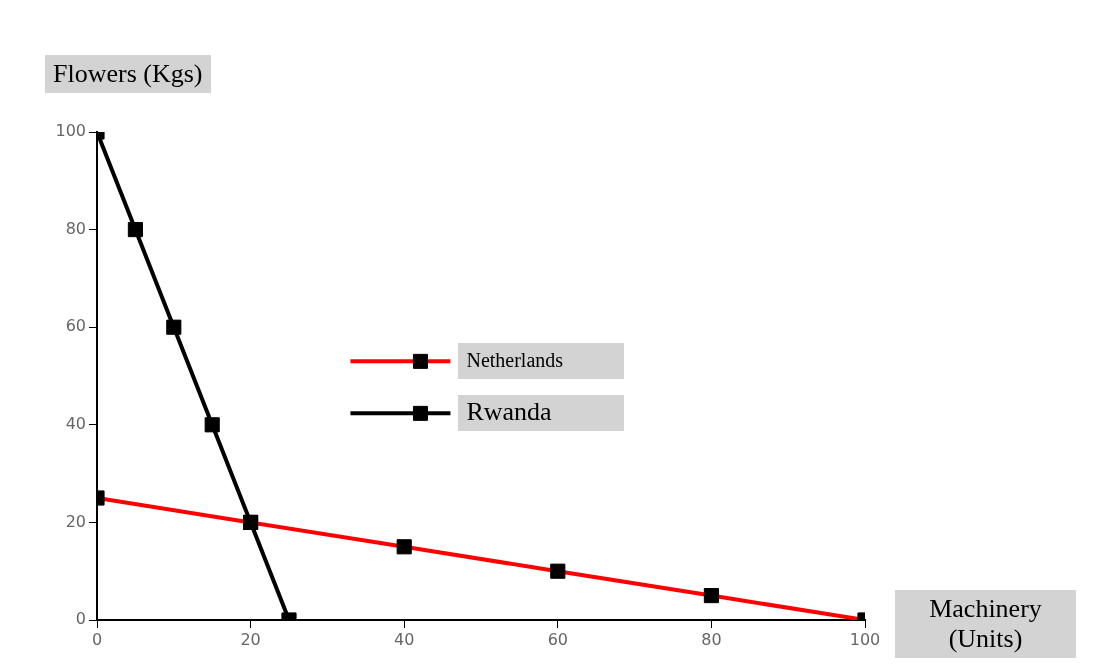 The image size is (1093, 665). I want to click on y-tick-label: 100, so click(70, 131).